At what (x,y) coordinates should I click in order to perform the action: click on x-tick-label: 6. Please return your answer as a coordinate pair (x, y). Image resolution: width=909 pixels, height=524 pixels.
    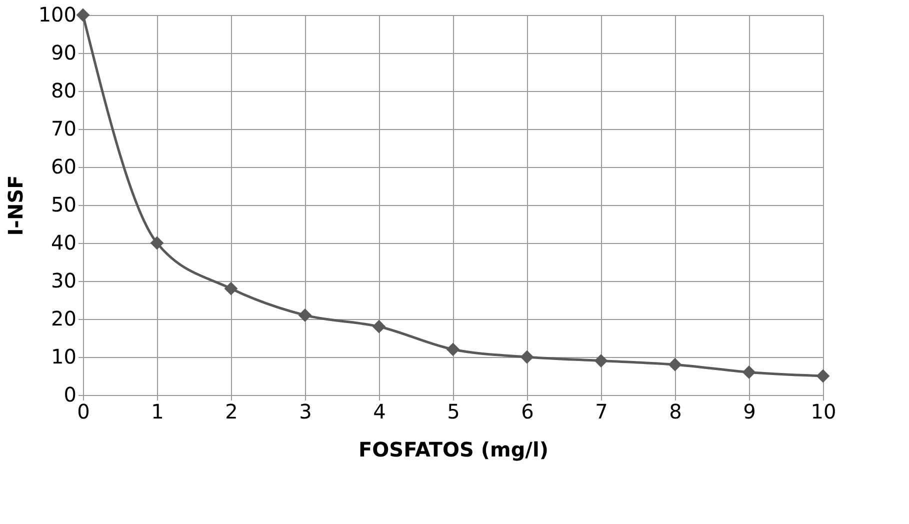
    Looking at the image, I should click on (527, 412).